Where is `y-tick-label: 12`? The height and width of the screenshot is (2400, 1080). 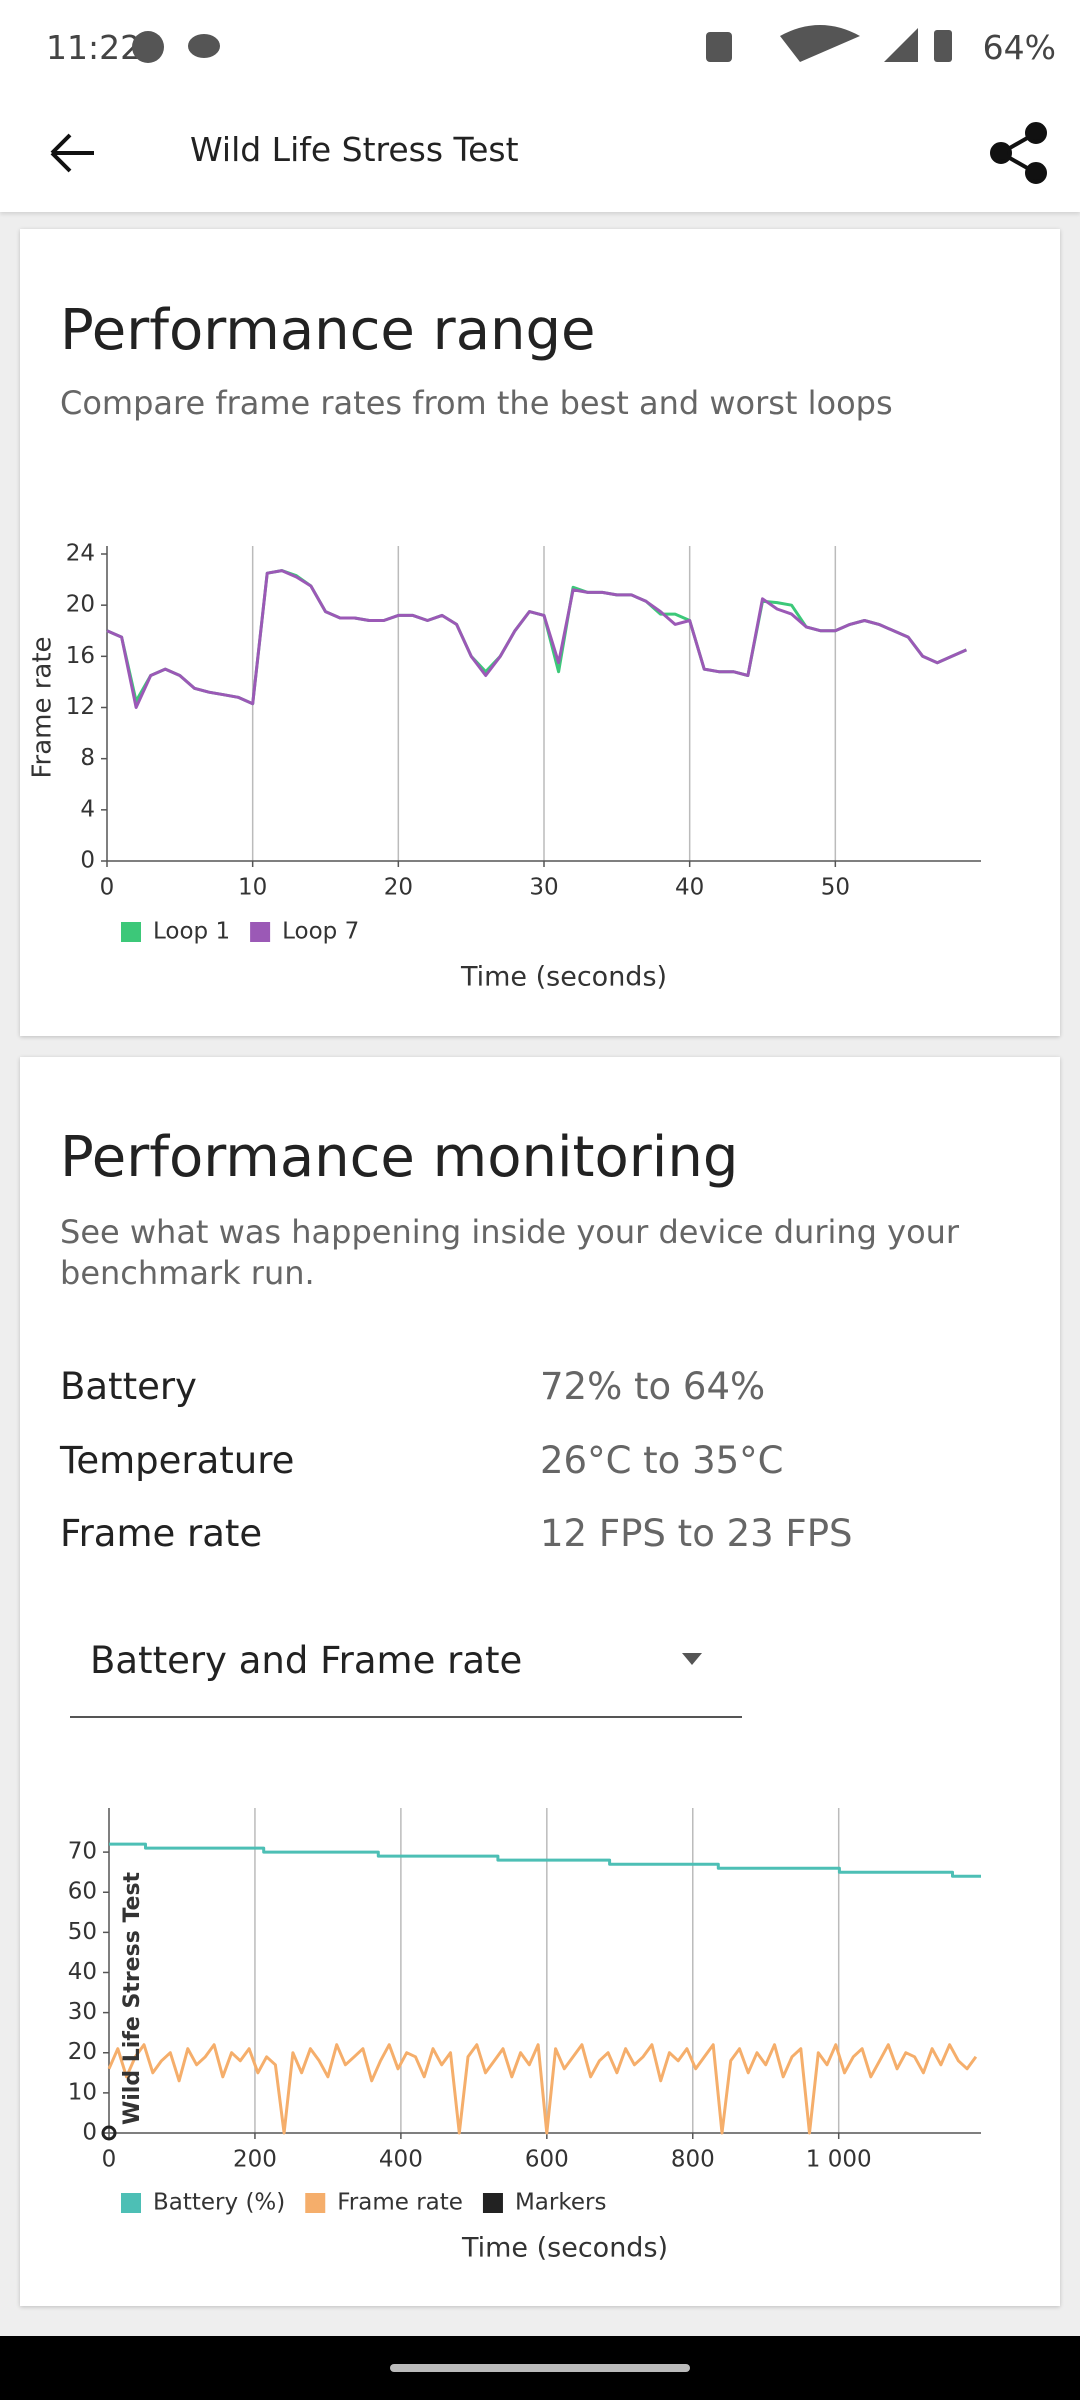
y-tick-label: 12 is located at coordinates (80, 707).